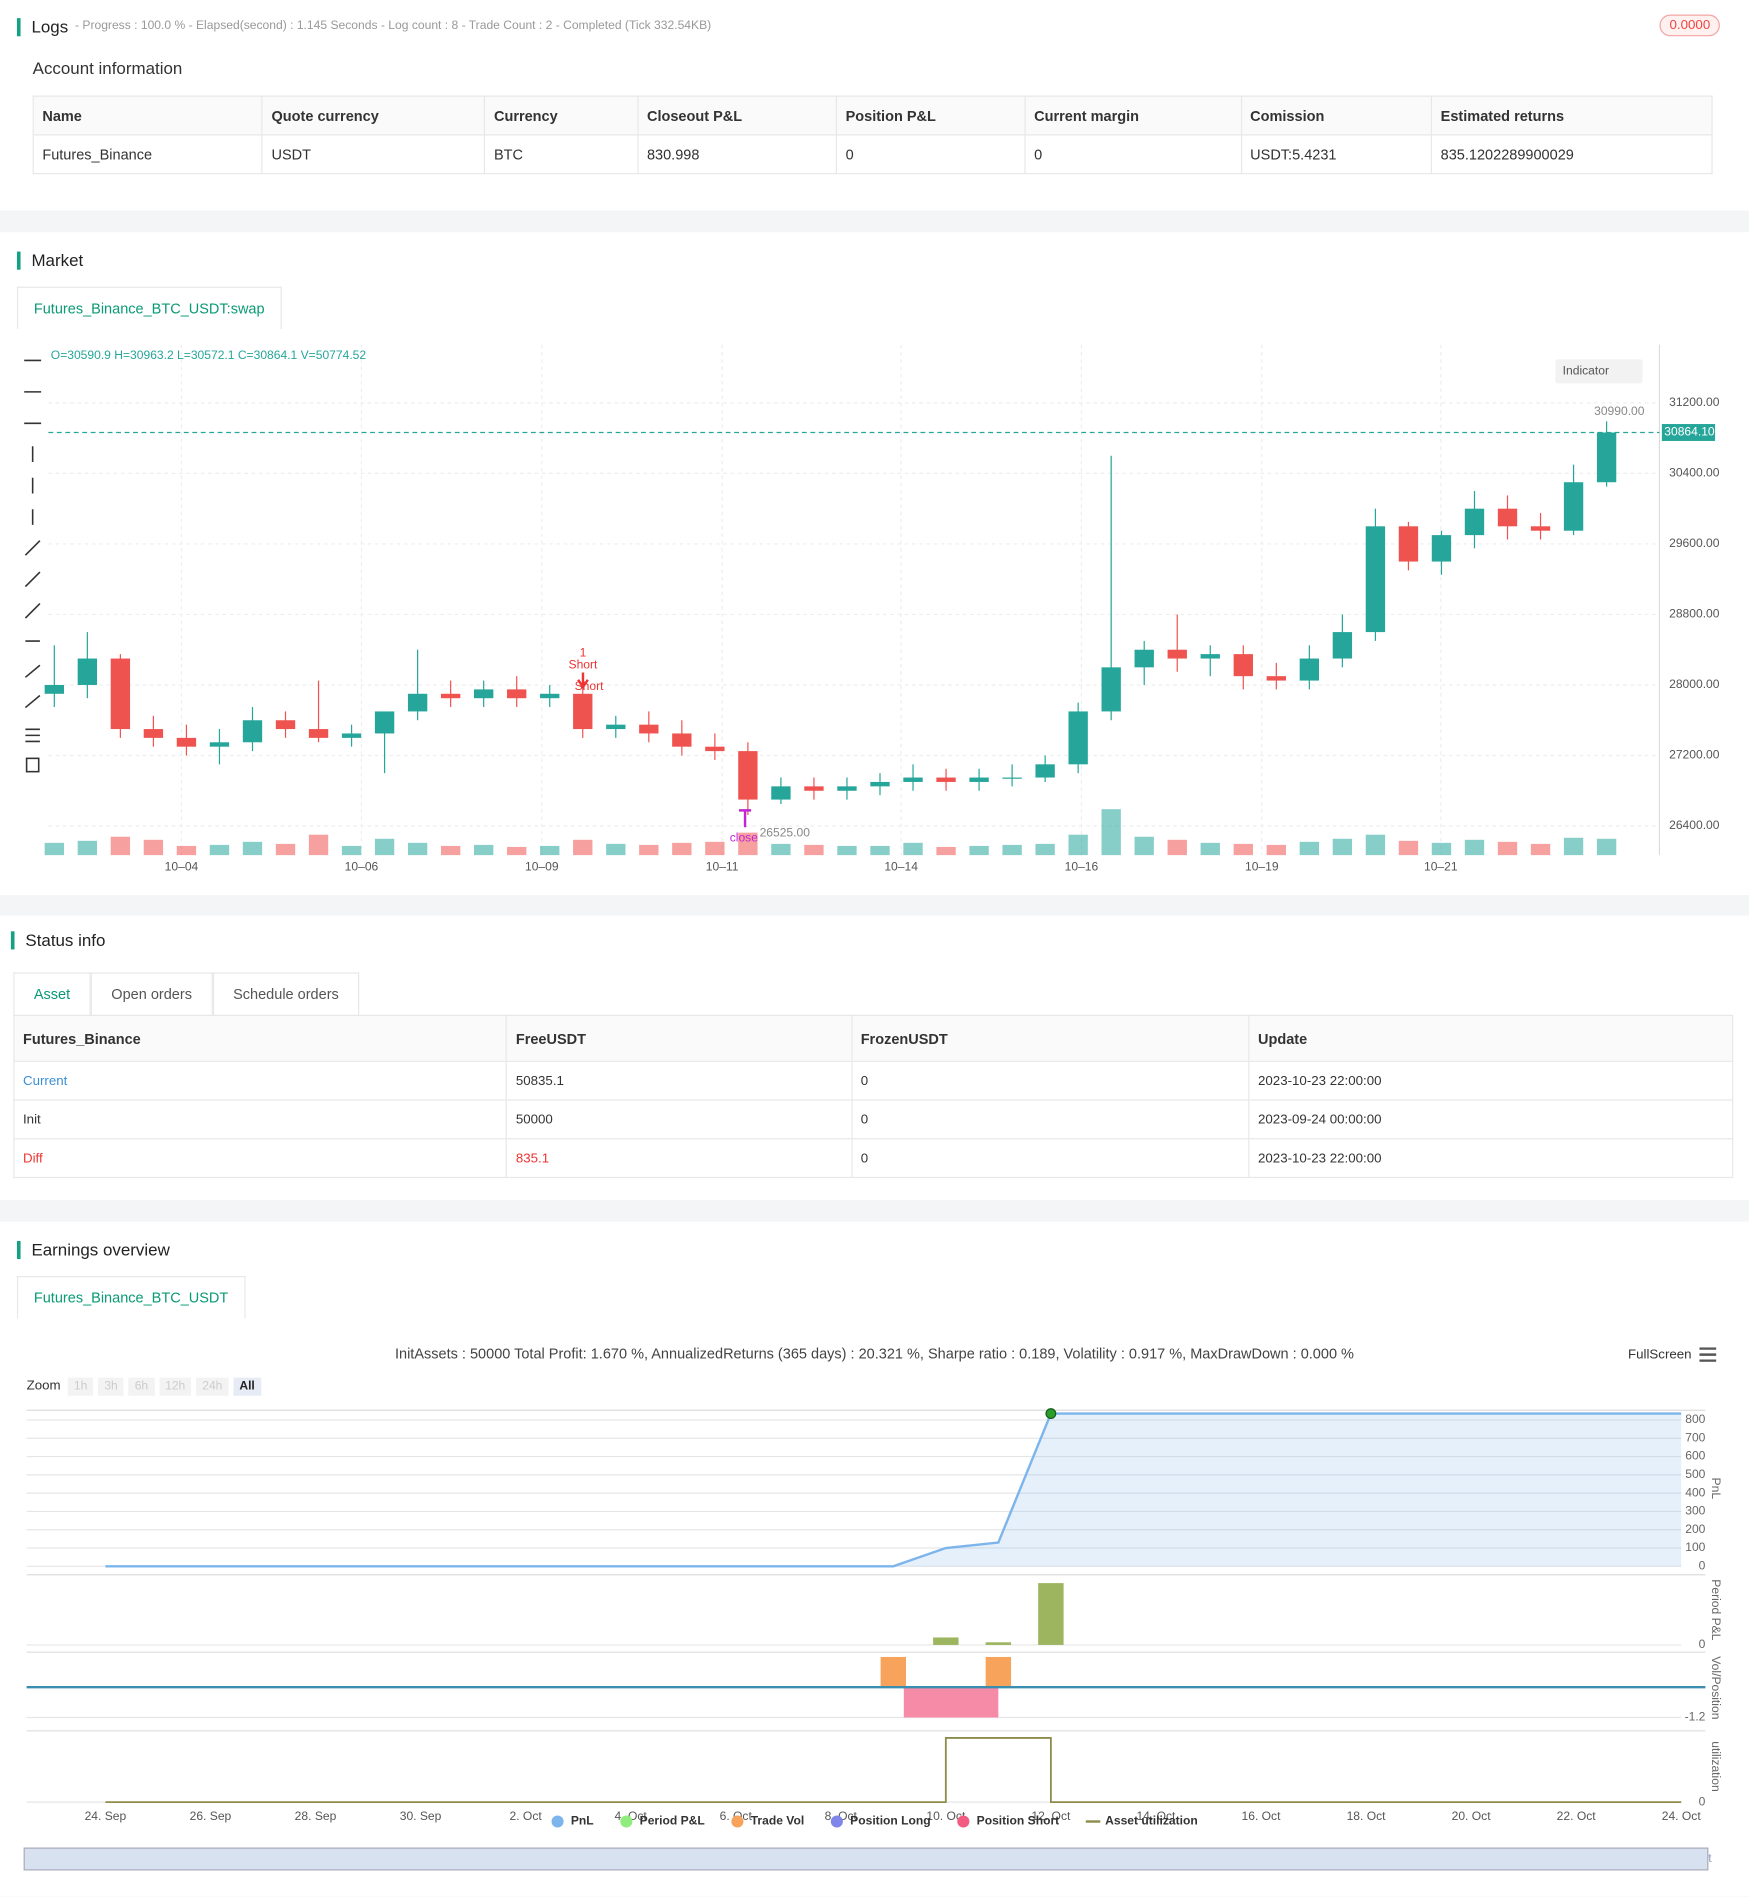 The image size is (1749, 1897). What do you see at coordinates (777, 1821) in the screenshot?
I see `legend-label: Trade Vol` at bounding box center [777, 1821].